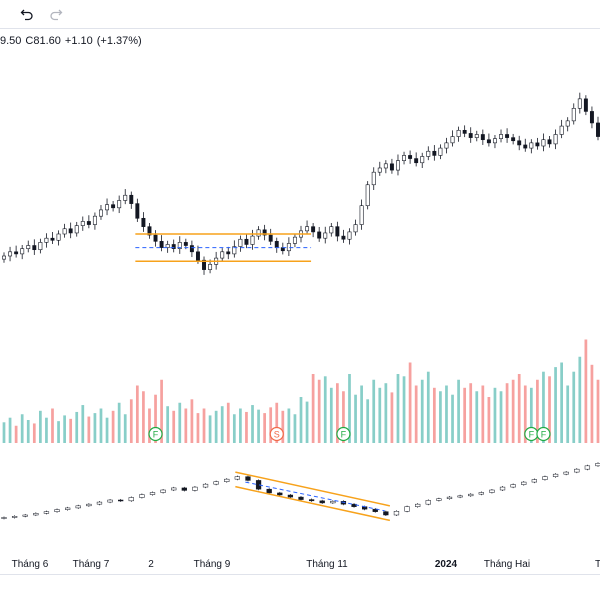  I want to click on x-tick-label: 2024, so click(446, 564).